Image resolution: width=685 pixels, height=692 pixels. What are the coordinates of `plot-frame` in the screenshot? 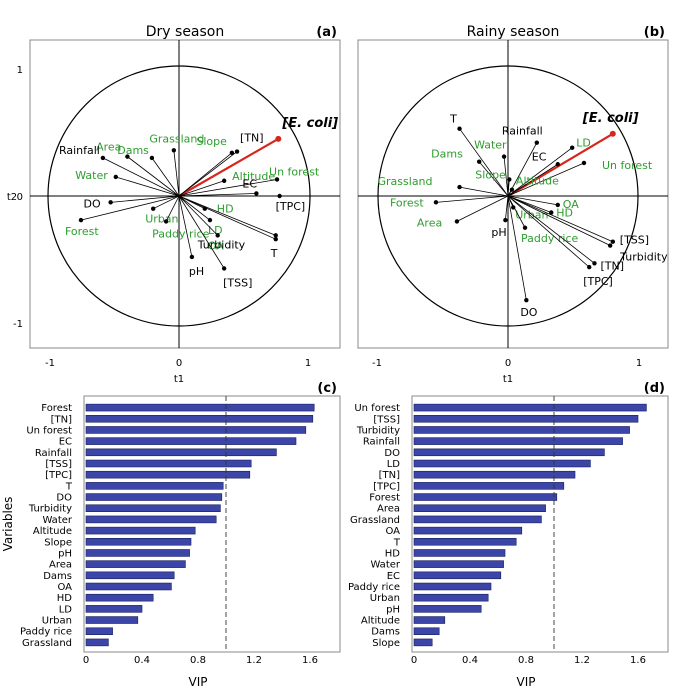 It's located at (212, 524).